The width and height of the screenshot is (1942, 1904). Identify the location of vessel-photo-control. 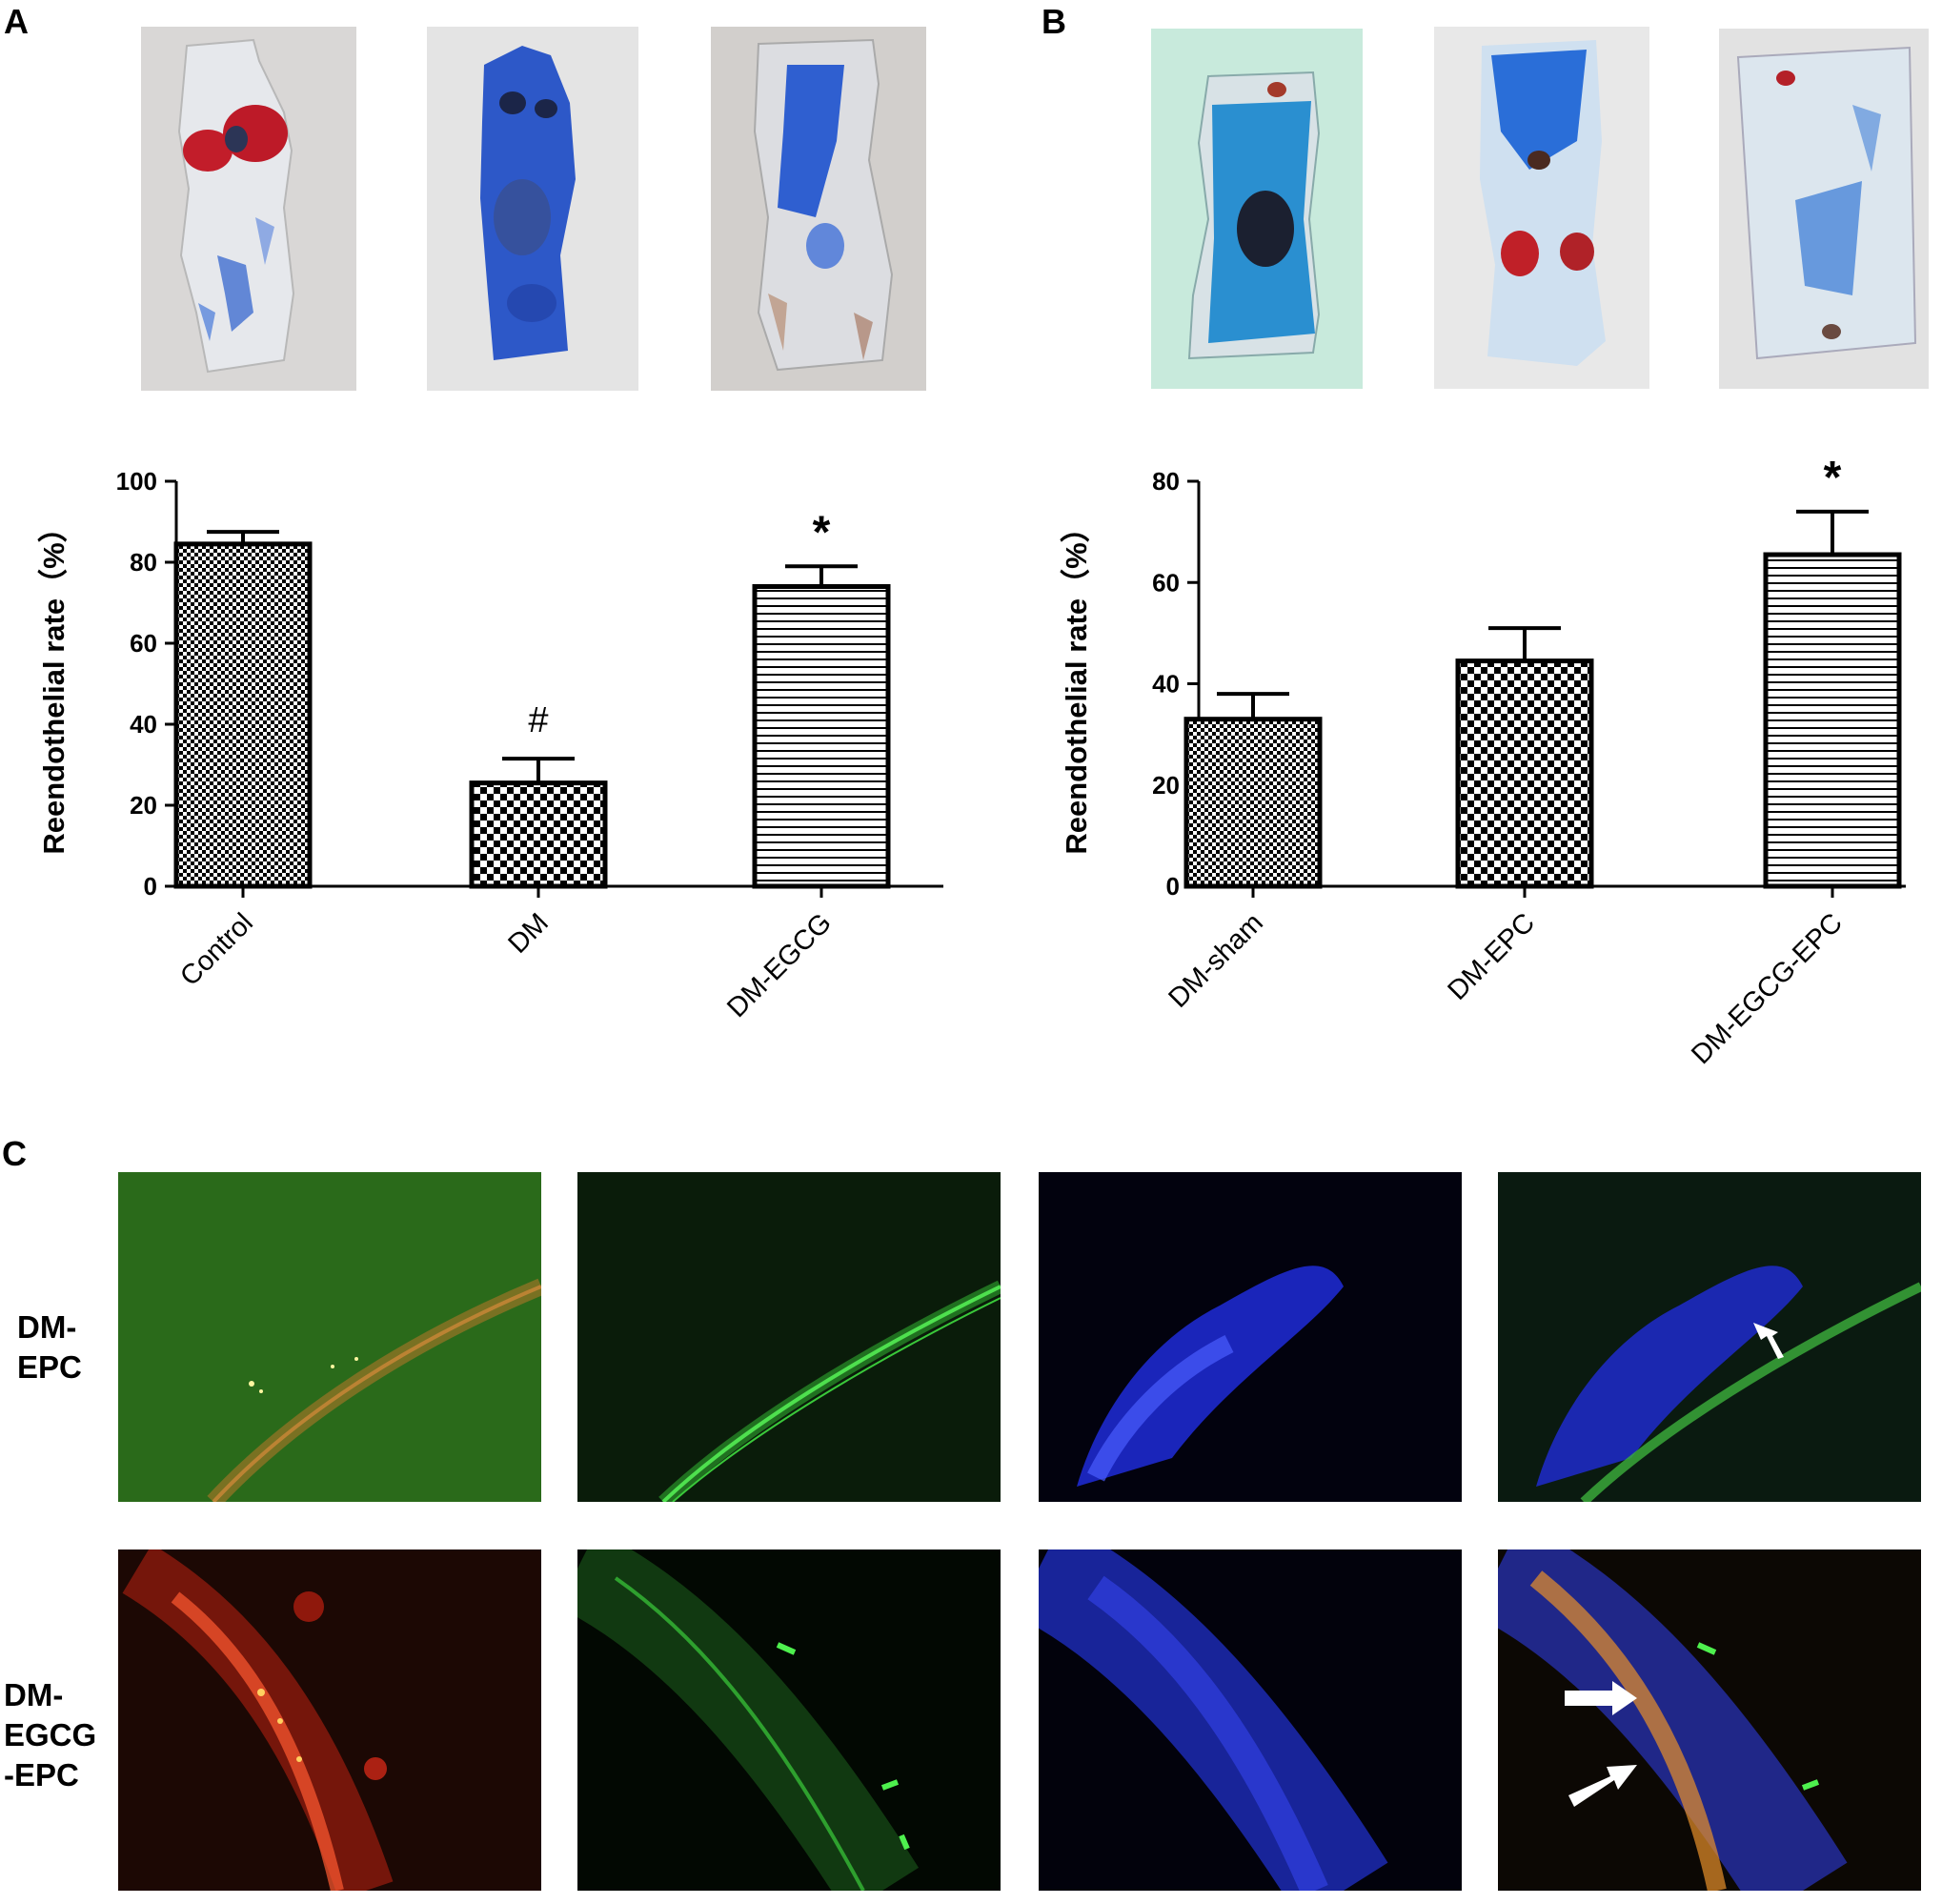
(248, 209).